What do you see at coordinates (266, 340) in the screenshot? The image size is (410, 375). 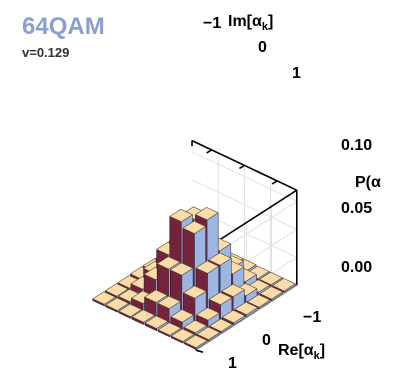 I see `x-tick-label: 0` at bounding box center [266, 340].